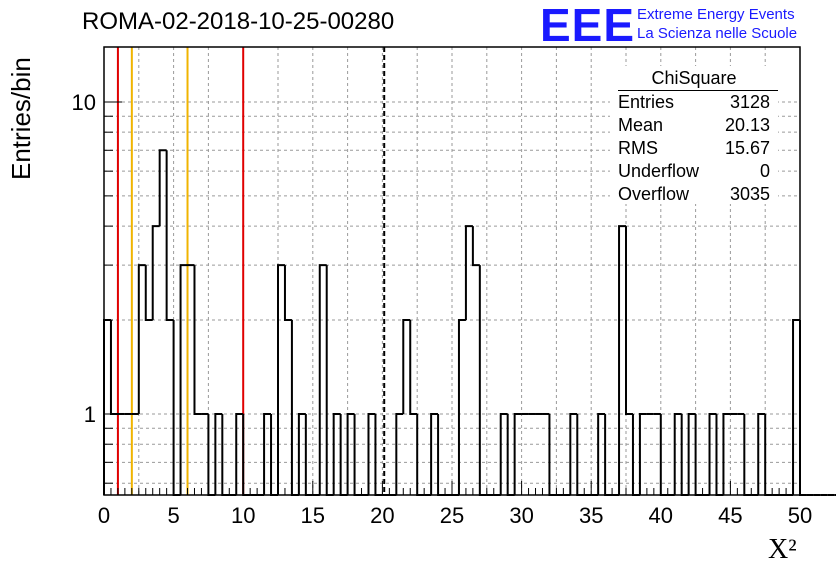  Describe the element at coordinates (730, 515) in the screenshot. I see `x-tick-label: 45` at that location.